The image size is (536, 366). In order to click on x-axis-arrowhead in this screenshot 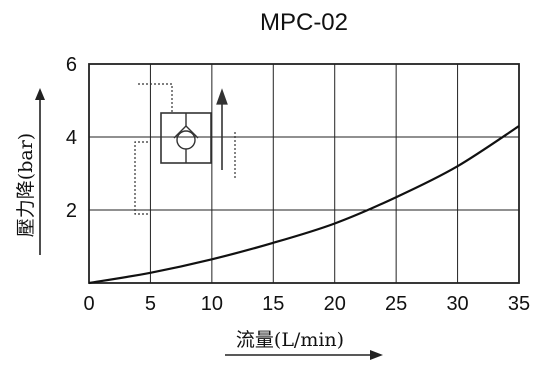, I will do `click(376, 355)`.